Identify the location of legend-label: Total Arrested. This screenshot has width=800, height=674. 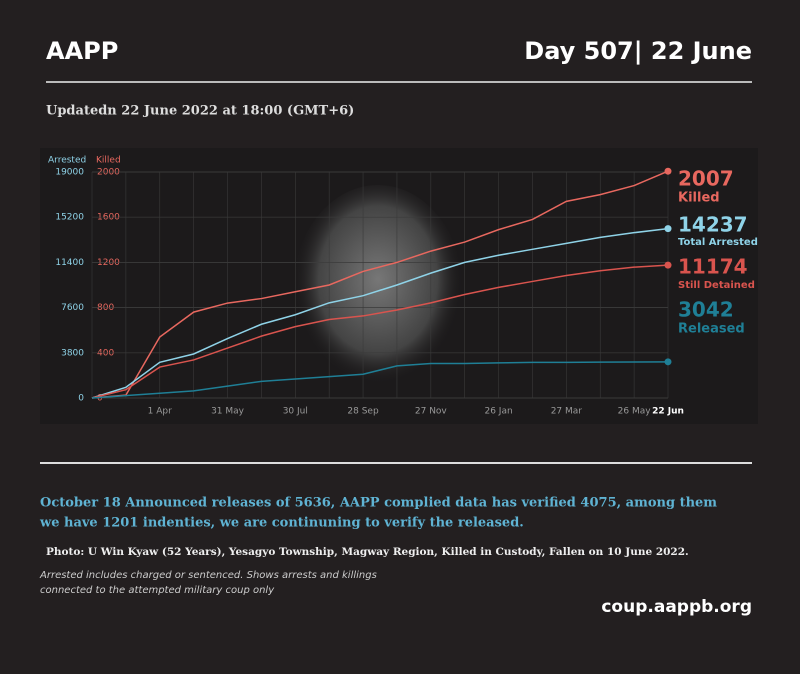
(718, 242).